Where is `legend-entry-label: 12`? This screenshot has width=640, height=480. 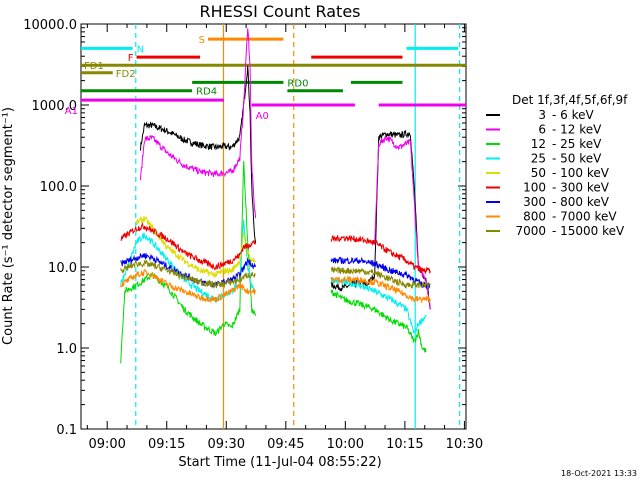
legend-entry-label: 12 is located at coordinates (538, 144).